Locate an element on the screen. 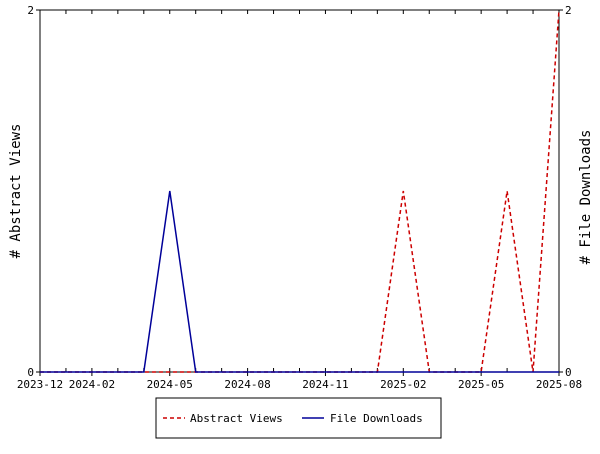  y2-tick-label: 0 is located at coordinates (568, 372).